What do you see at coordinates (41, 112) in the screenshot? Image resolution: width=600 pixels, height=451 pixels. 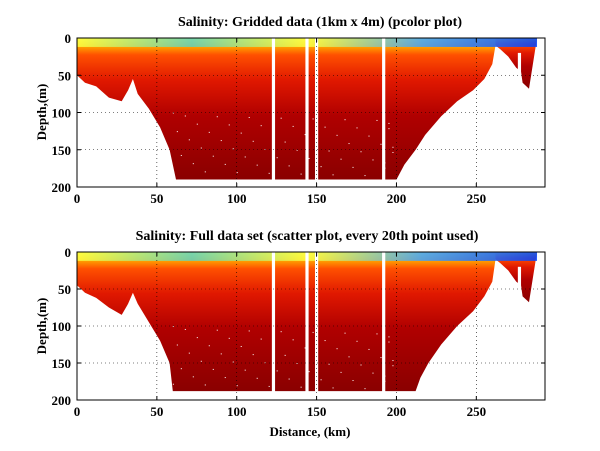 I see `chart-top-ylabel: Depth,(m)` at bounding box center [41, 112].